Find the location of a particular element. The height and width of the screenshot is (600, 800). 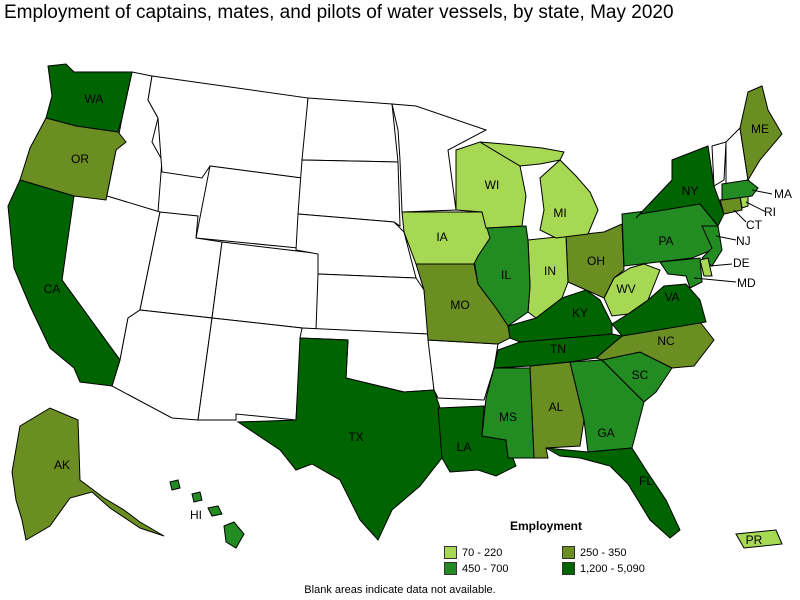

state-massachusetts is located at coordinates (740, 190).